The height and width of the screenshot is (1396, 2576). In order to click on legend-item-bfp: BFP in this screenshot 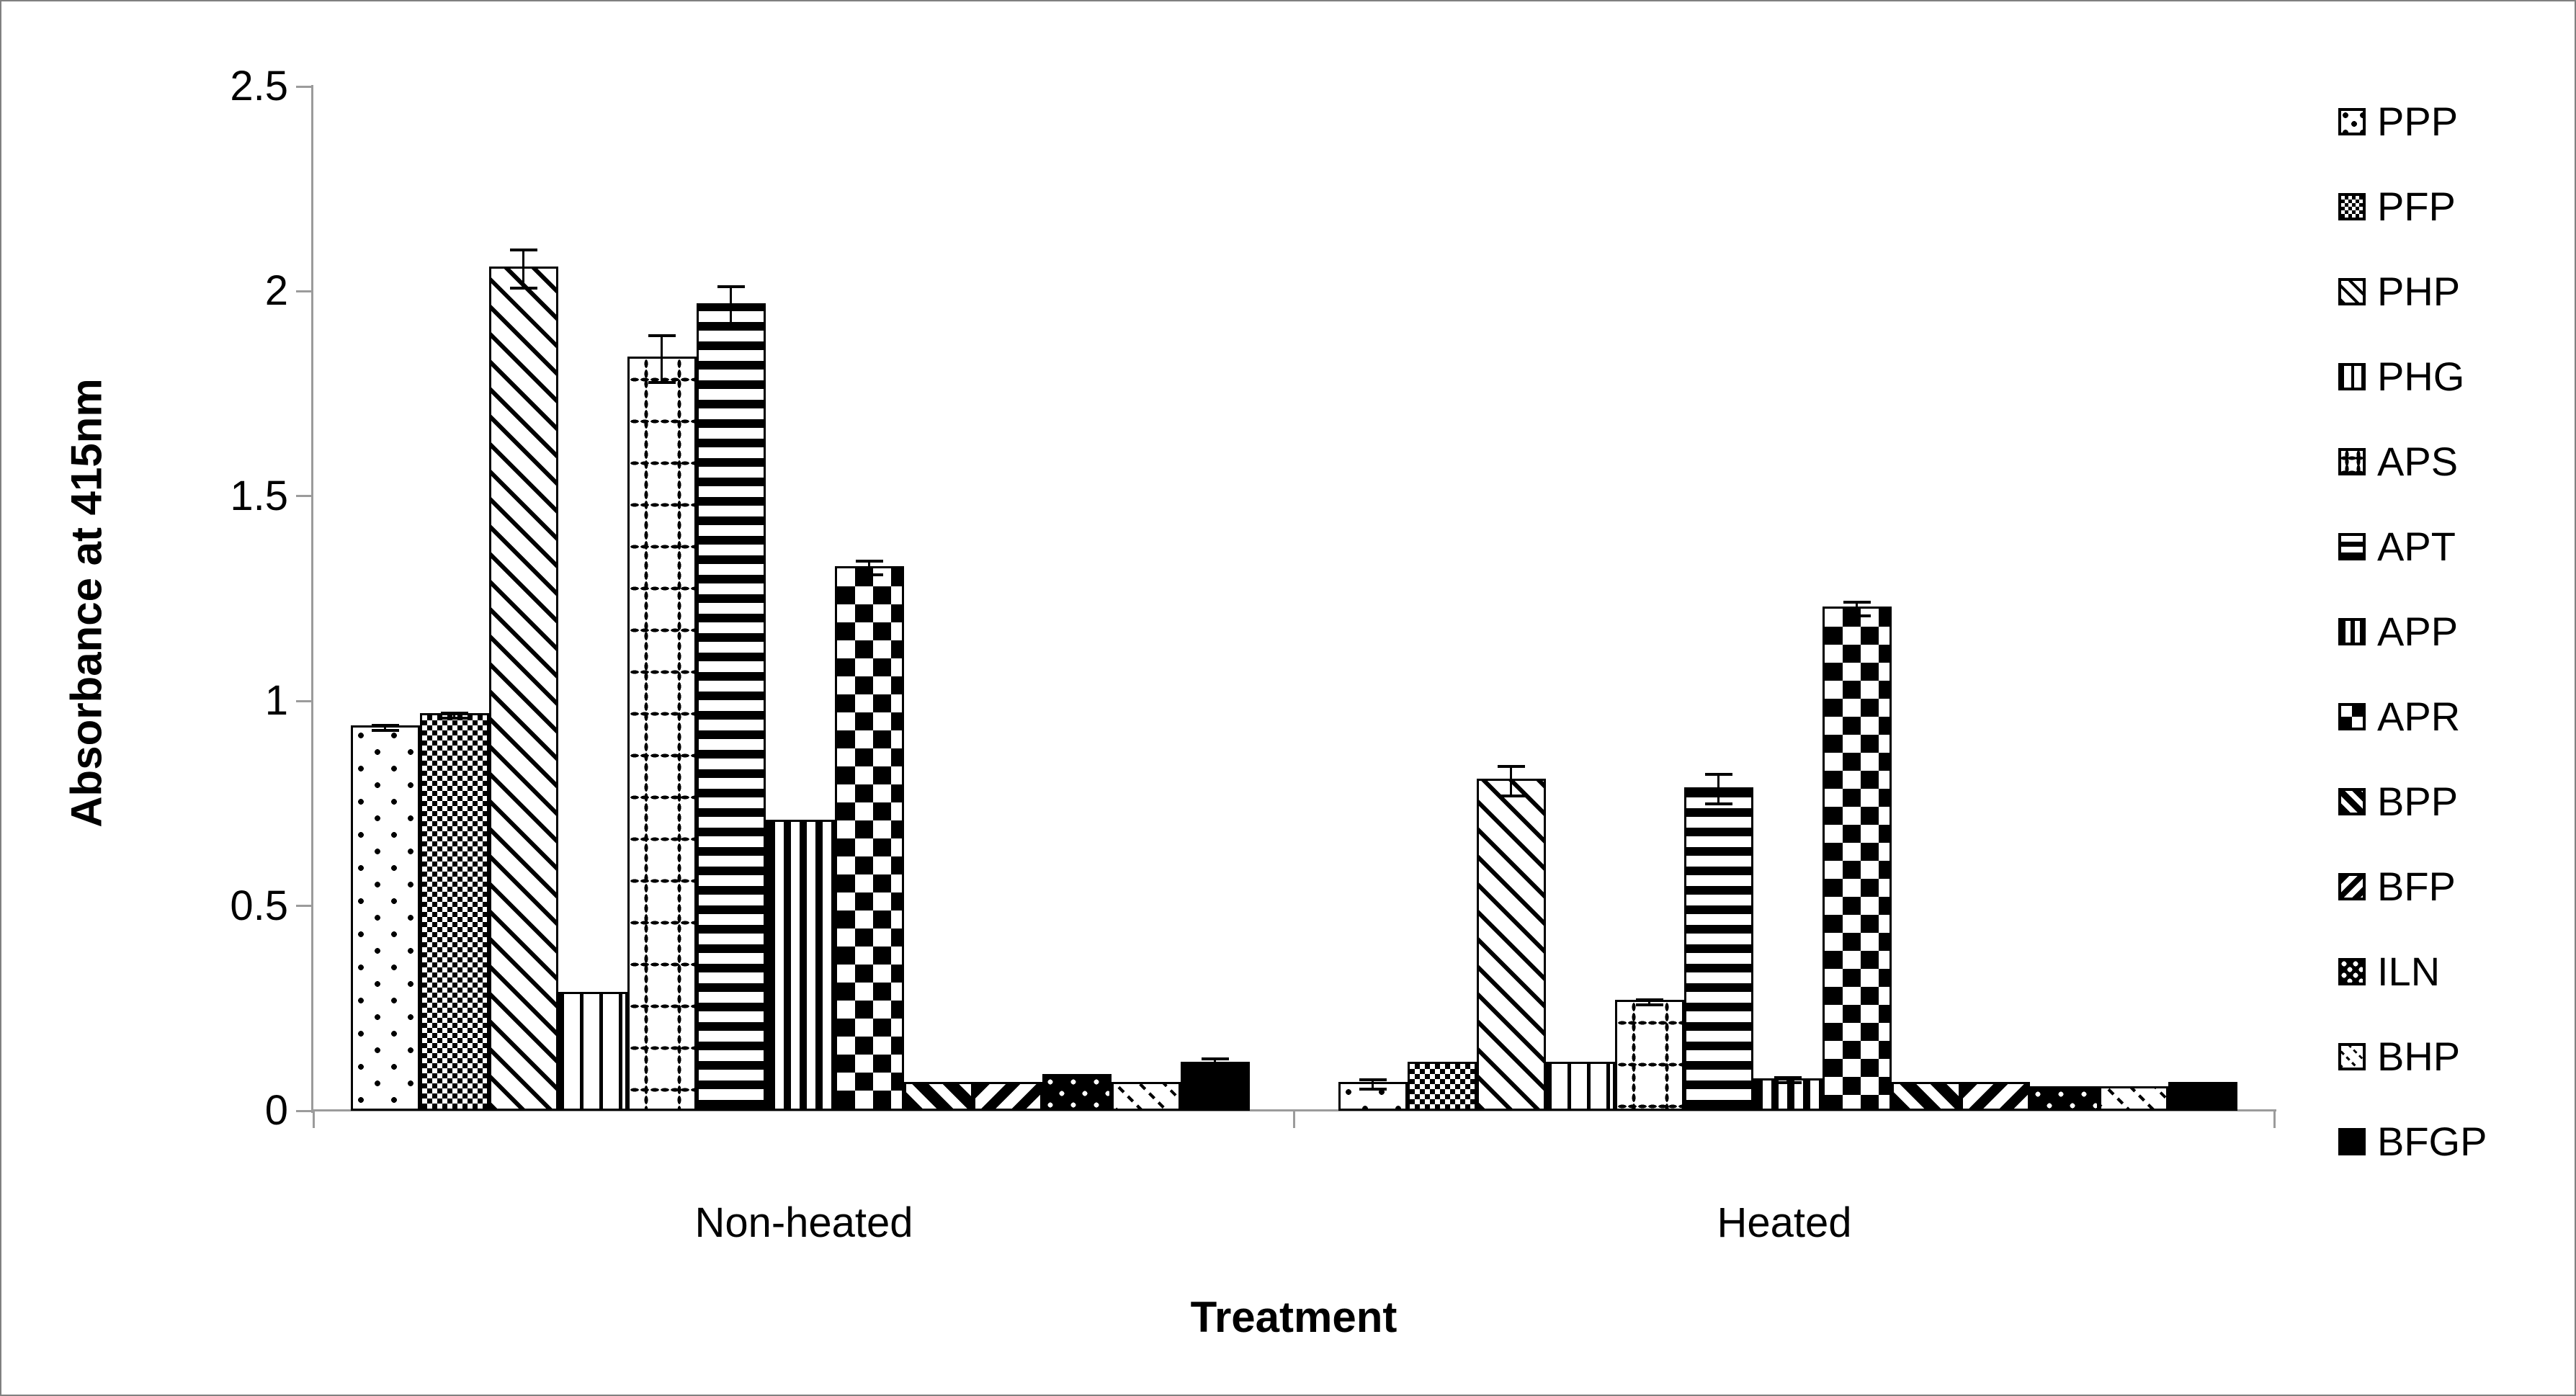, I will do `click(2412, 887)`.